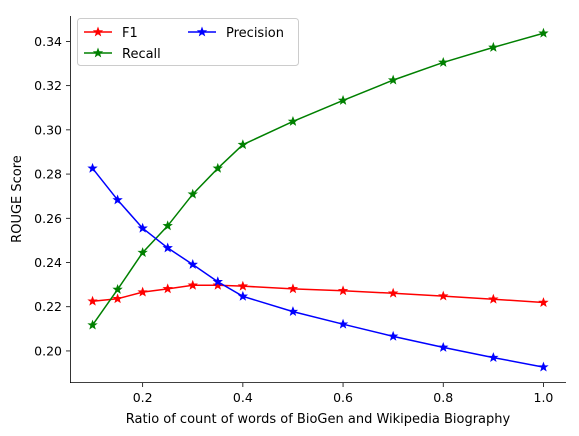 The image size is (579, 436). I want to click on x-tick-label: 0.6, so click(343, 397).